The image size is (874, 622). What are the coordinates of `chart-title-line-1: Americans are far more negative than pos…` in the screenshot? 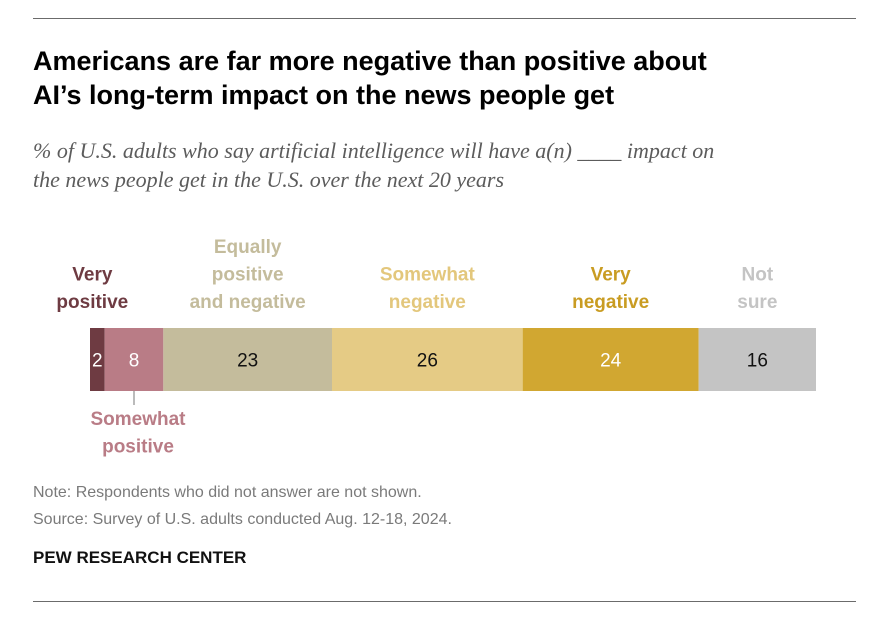 It's located at (370, 61).